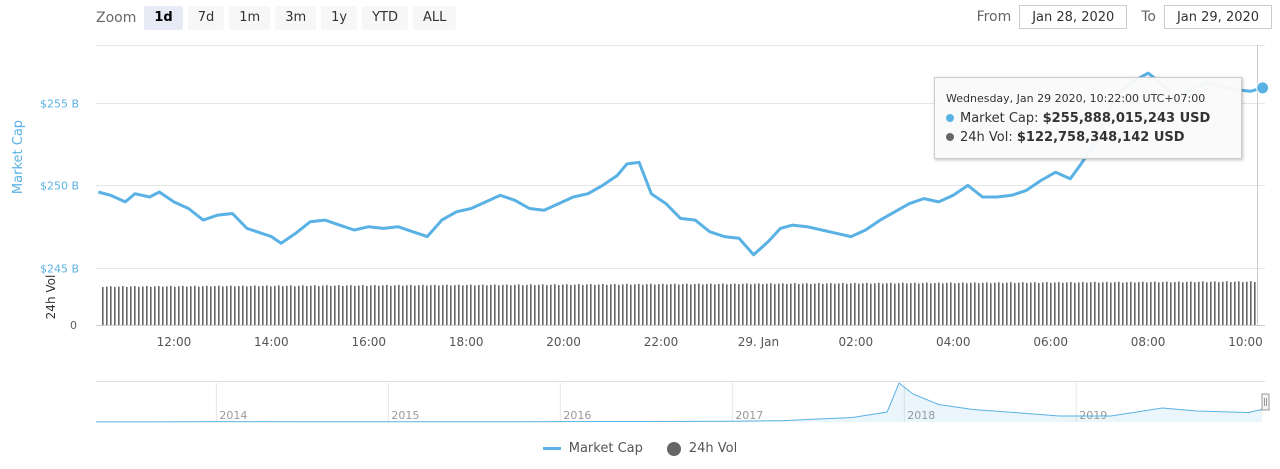  What do you see at coordinates (1073, 17) in the screenshot?
I see `from-date-input` at bounding box center [1073, 17].